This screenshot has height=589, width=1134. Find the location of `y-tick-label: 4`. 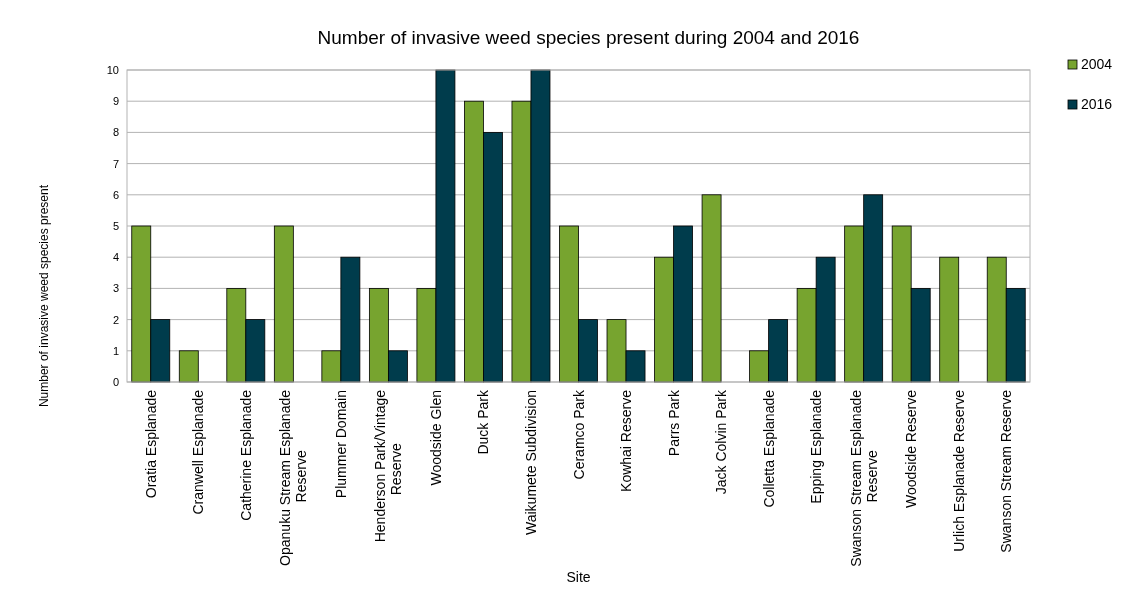

y-tick-label: 4 is located at coordinates (115, 257).